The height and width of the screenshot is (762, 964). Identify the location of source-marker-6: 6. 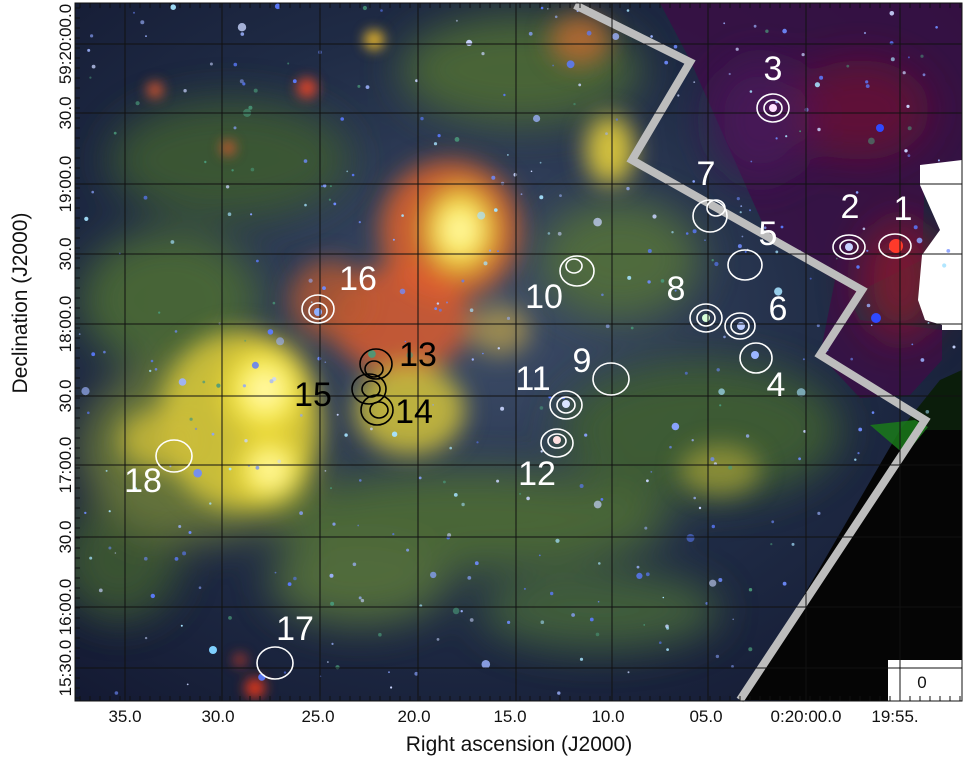
(755, 315).